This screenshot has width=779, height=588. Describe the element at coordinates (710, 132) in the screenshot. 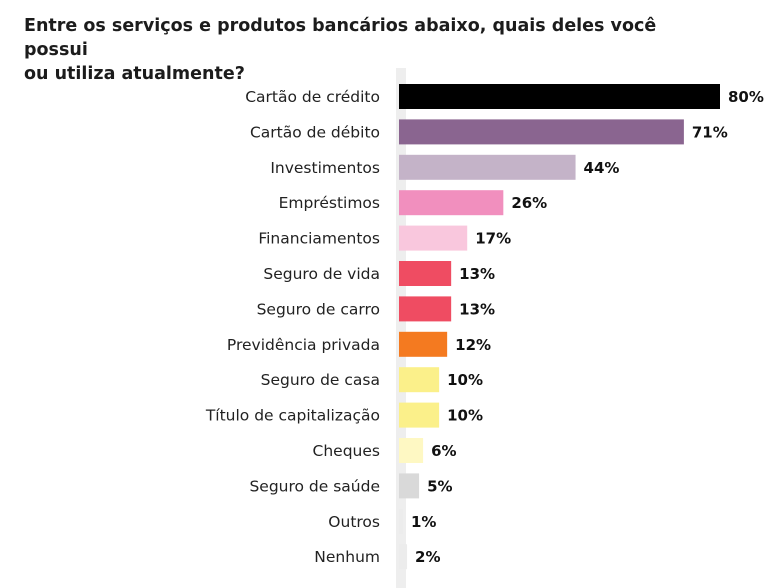

I see `value-label: 71%` at that location.